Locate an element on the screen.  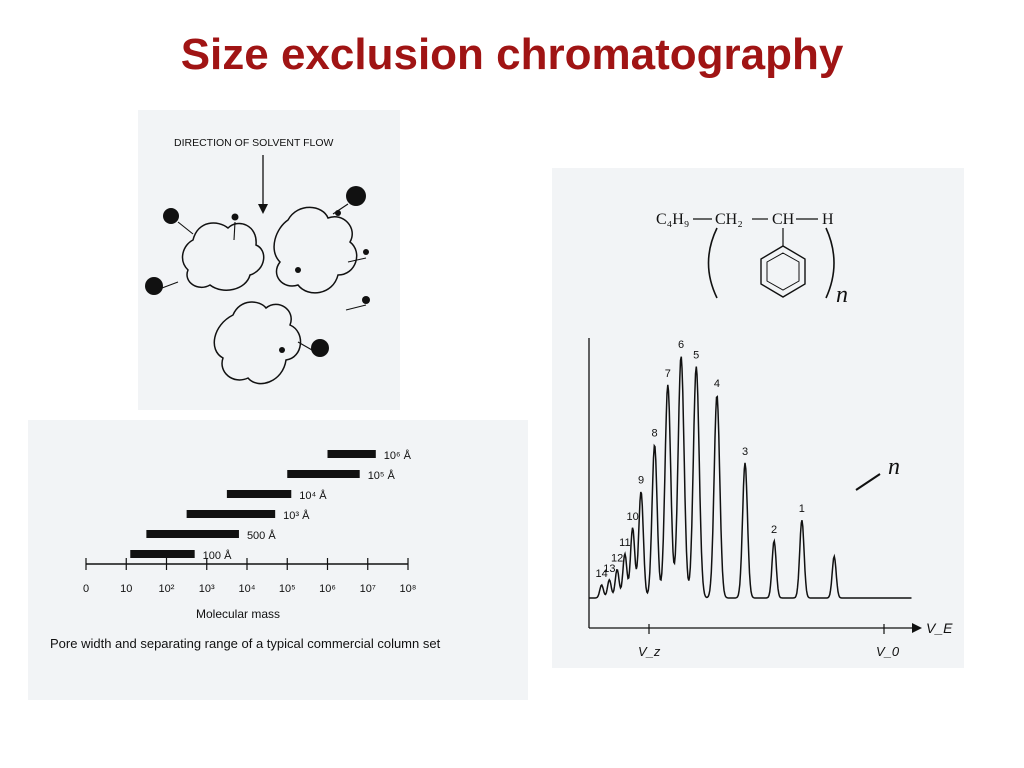
mass-tick-label: 0 is located at coordinates (86, 589).